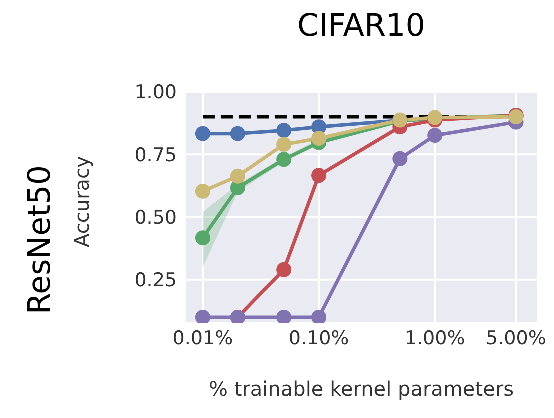  I want to click on chart-title: CIFAR10, so click(361, 26).